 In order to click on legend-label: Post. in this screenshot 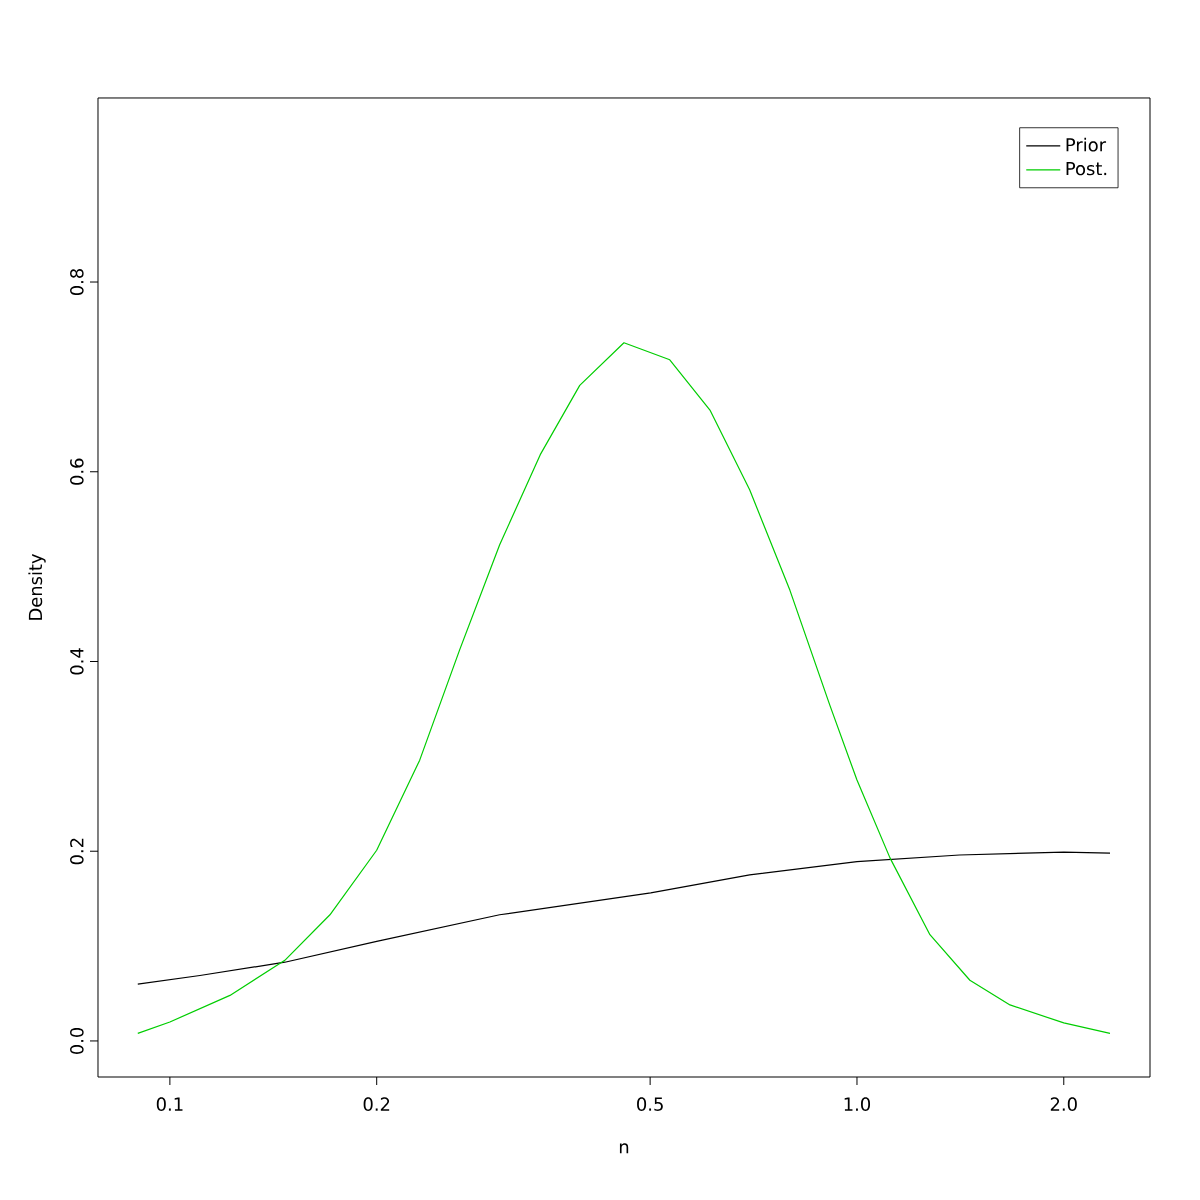, I will do `click(1086, 169)`.